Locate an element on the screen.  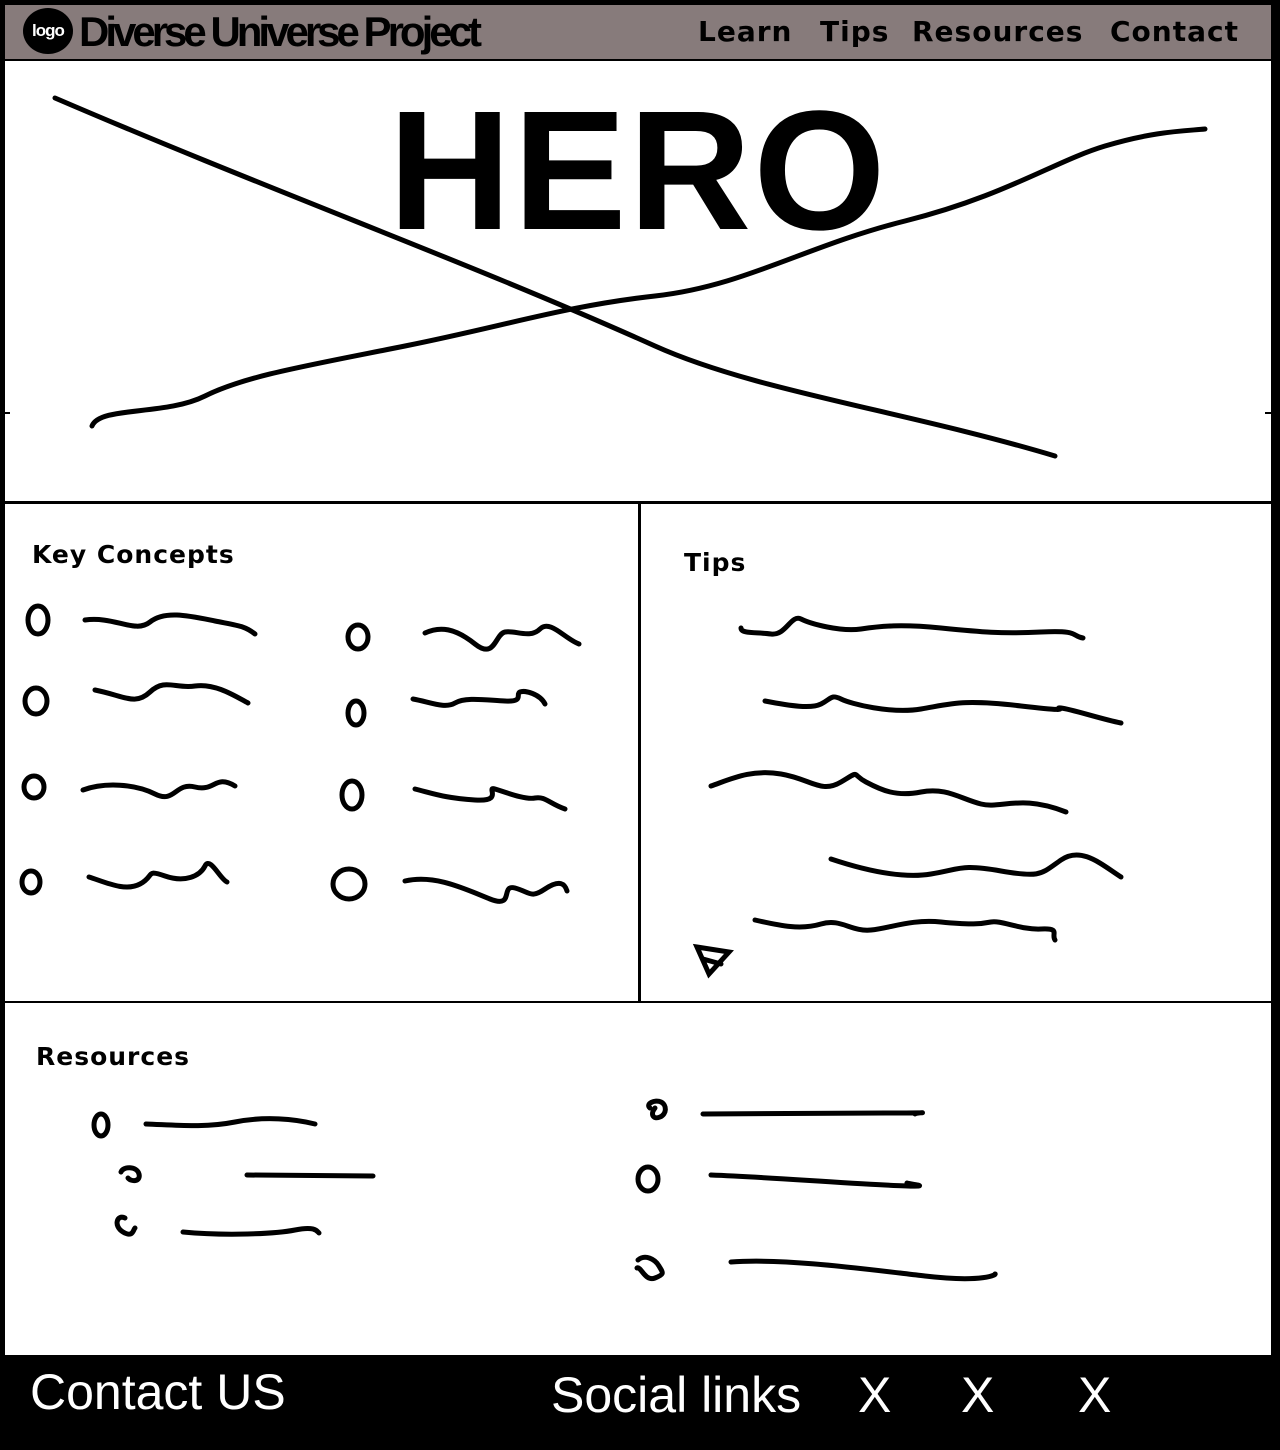
footer-contact-link: Contact US is located at coordinates (158, 1392).